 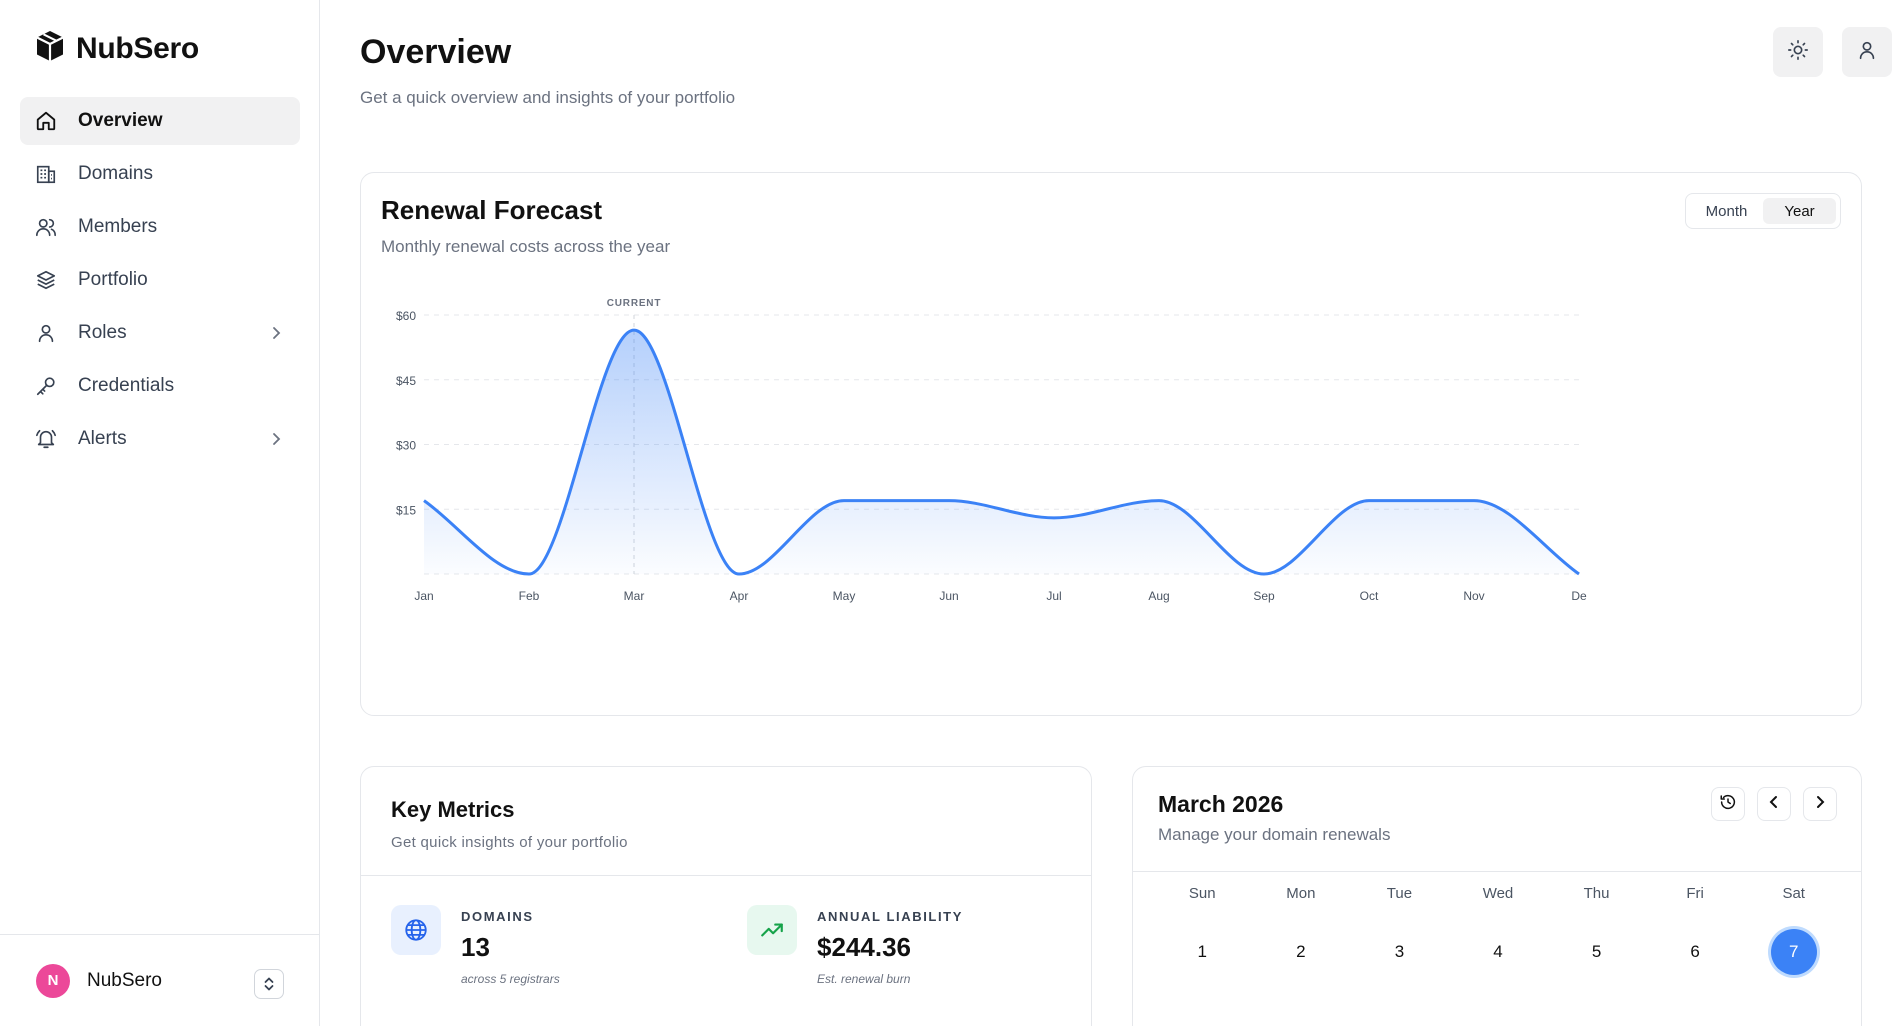 I want to click on today-button, so click(x=1728, y=804).